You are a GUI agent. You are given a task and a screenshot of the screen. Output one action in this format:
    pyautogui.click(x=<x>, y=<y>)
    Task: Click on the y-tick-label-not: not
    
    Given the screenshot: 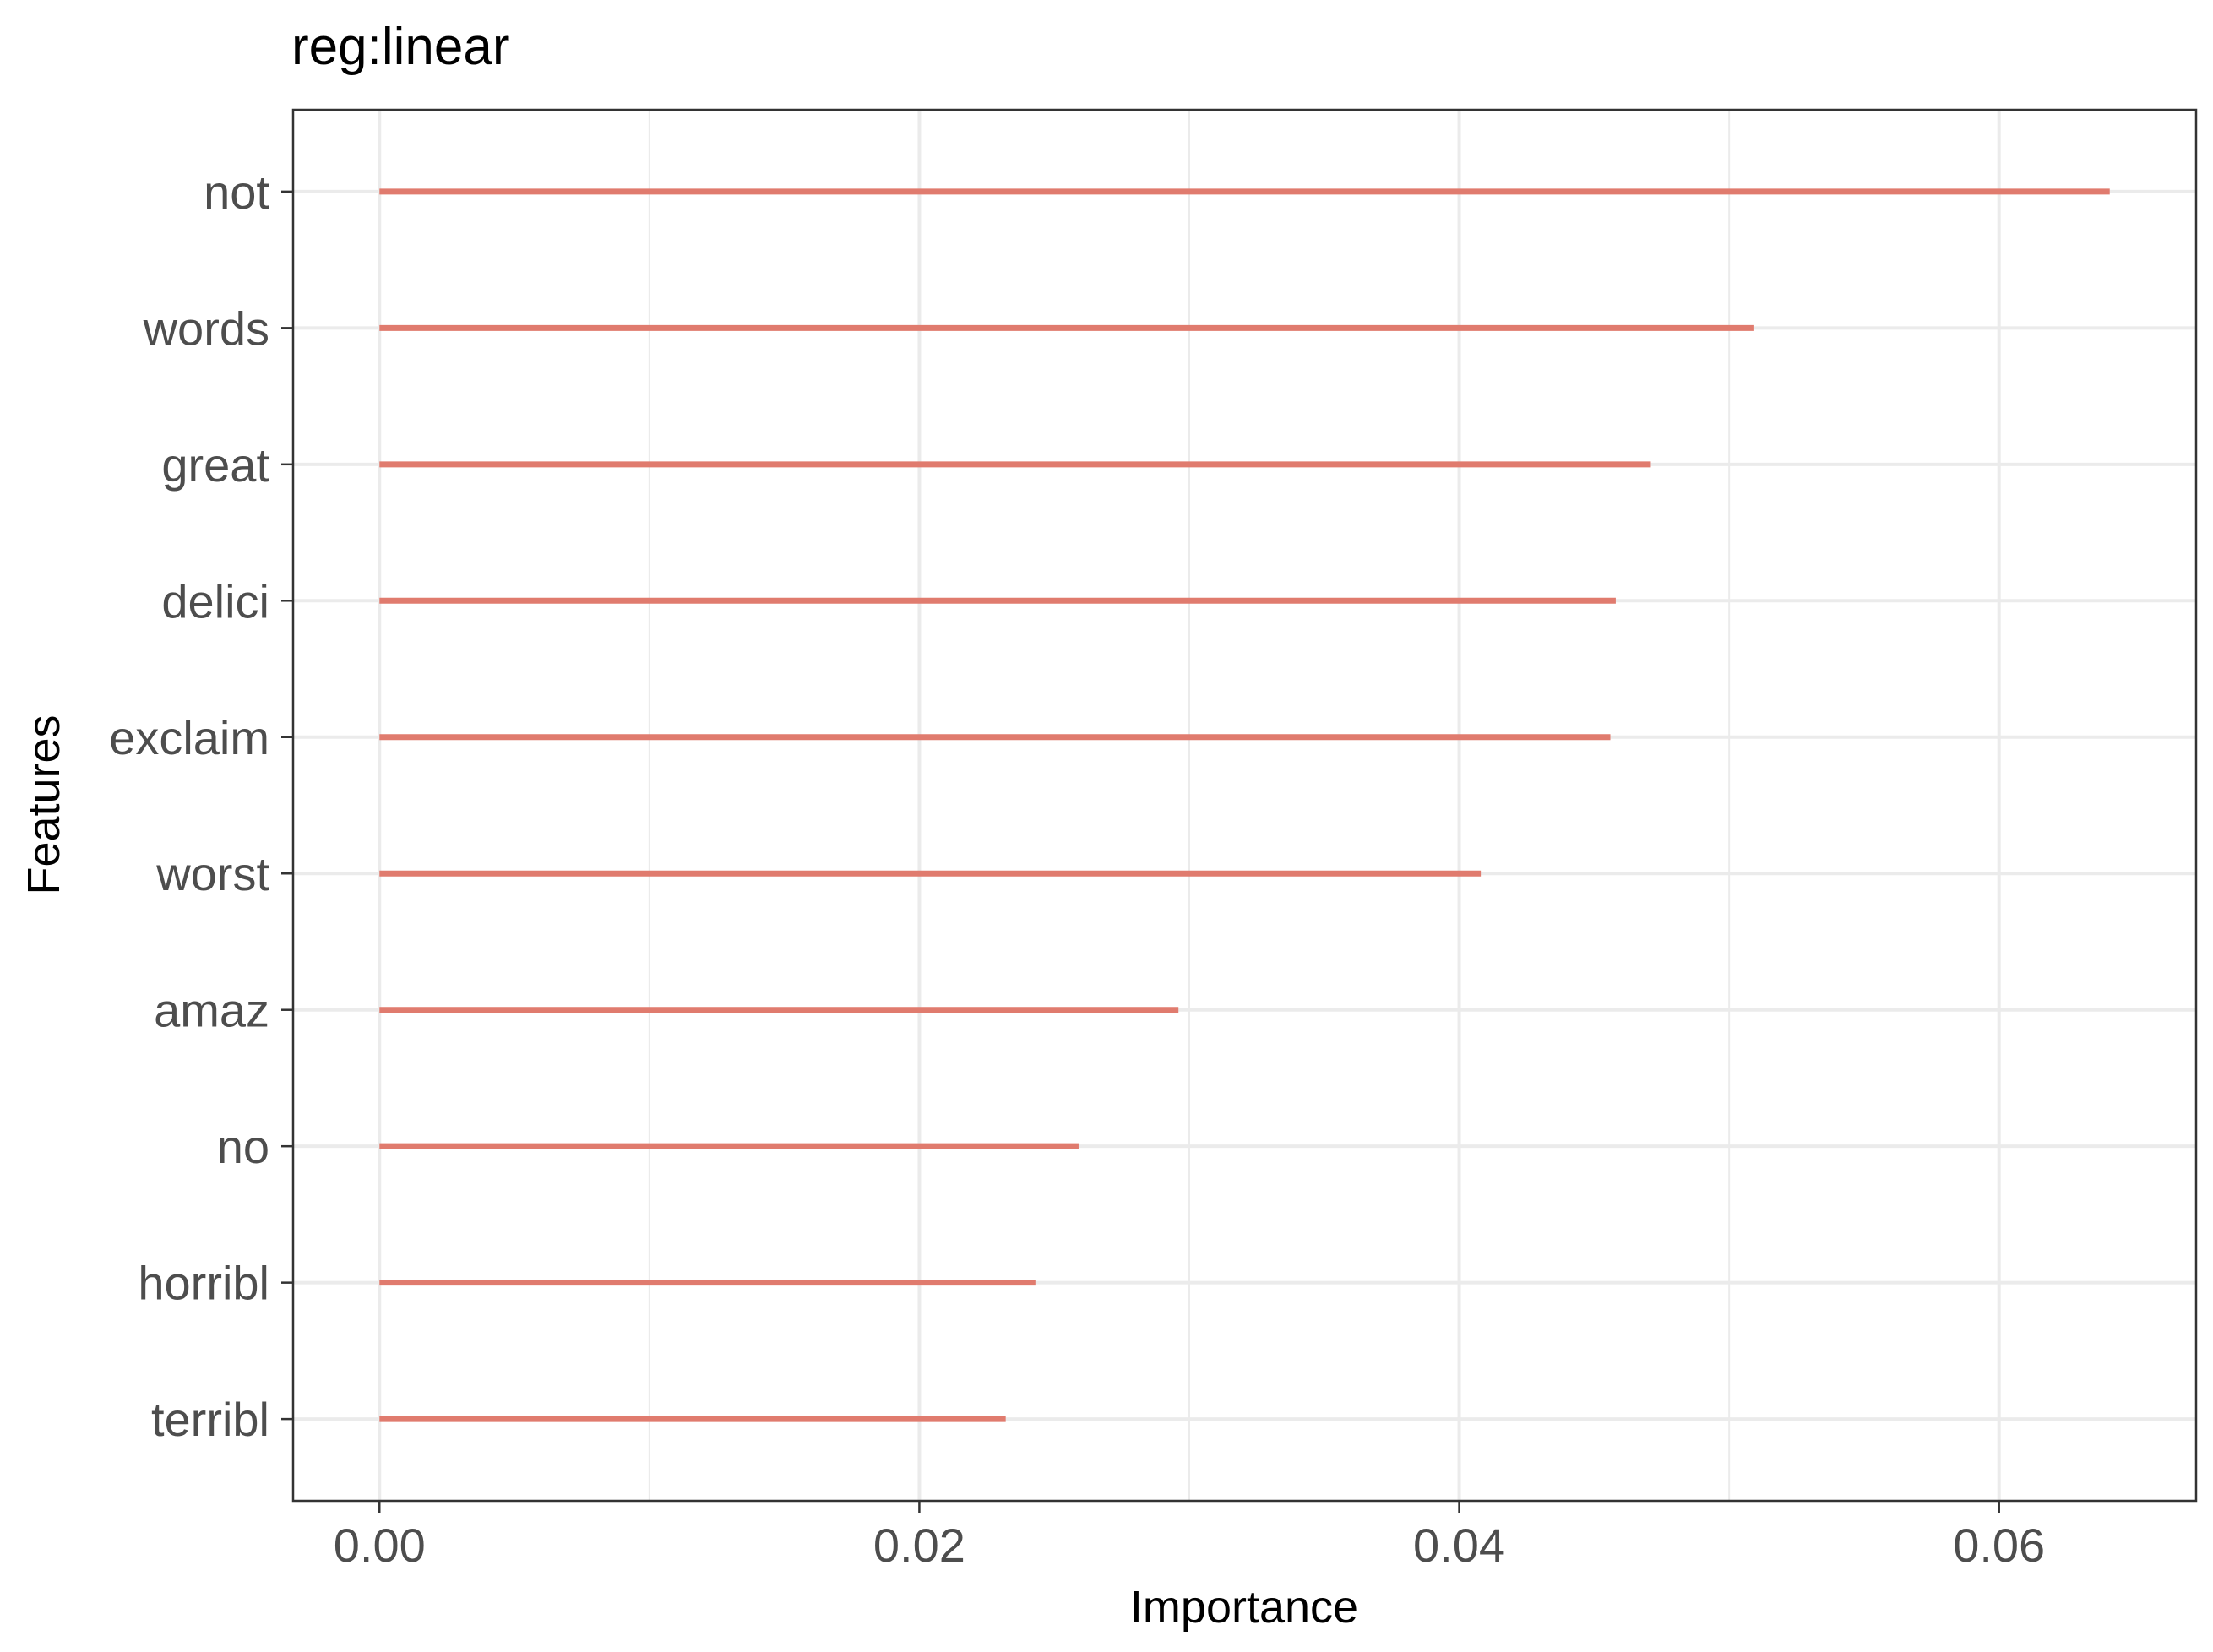 What is the action you would take?
    pyautogui.click(x=236, y=192)
    